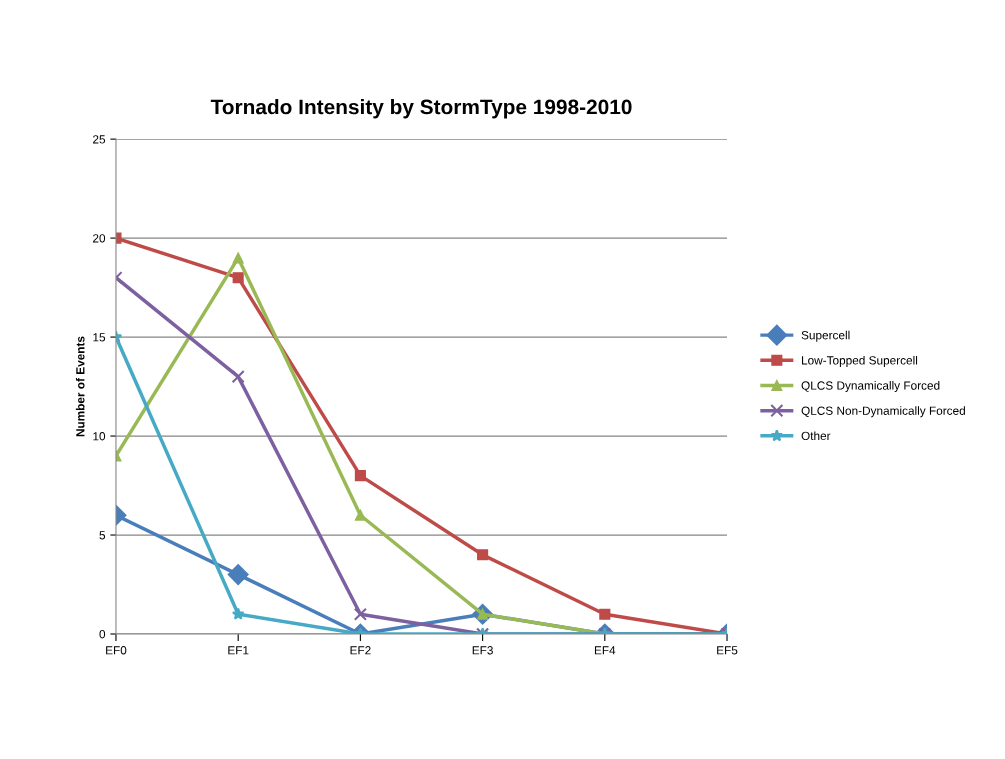 The width and height of the screenshot is (1005, 759). What do you see at coordinates (99, 139) in the screenshot?
I see `y-tick-label: 25` at bounding box center [99, 139].